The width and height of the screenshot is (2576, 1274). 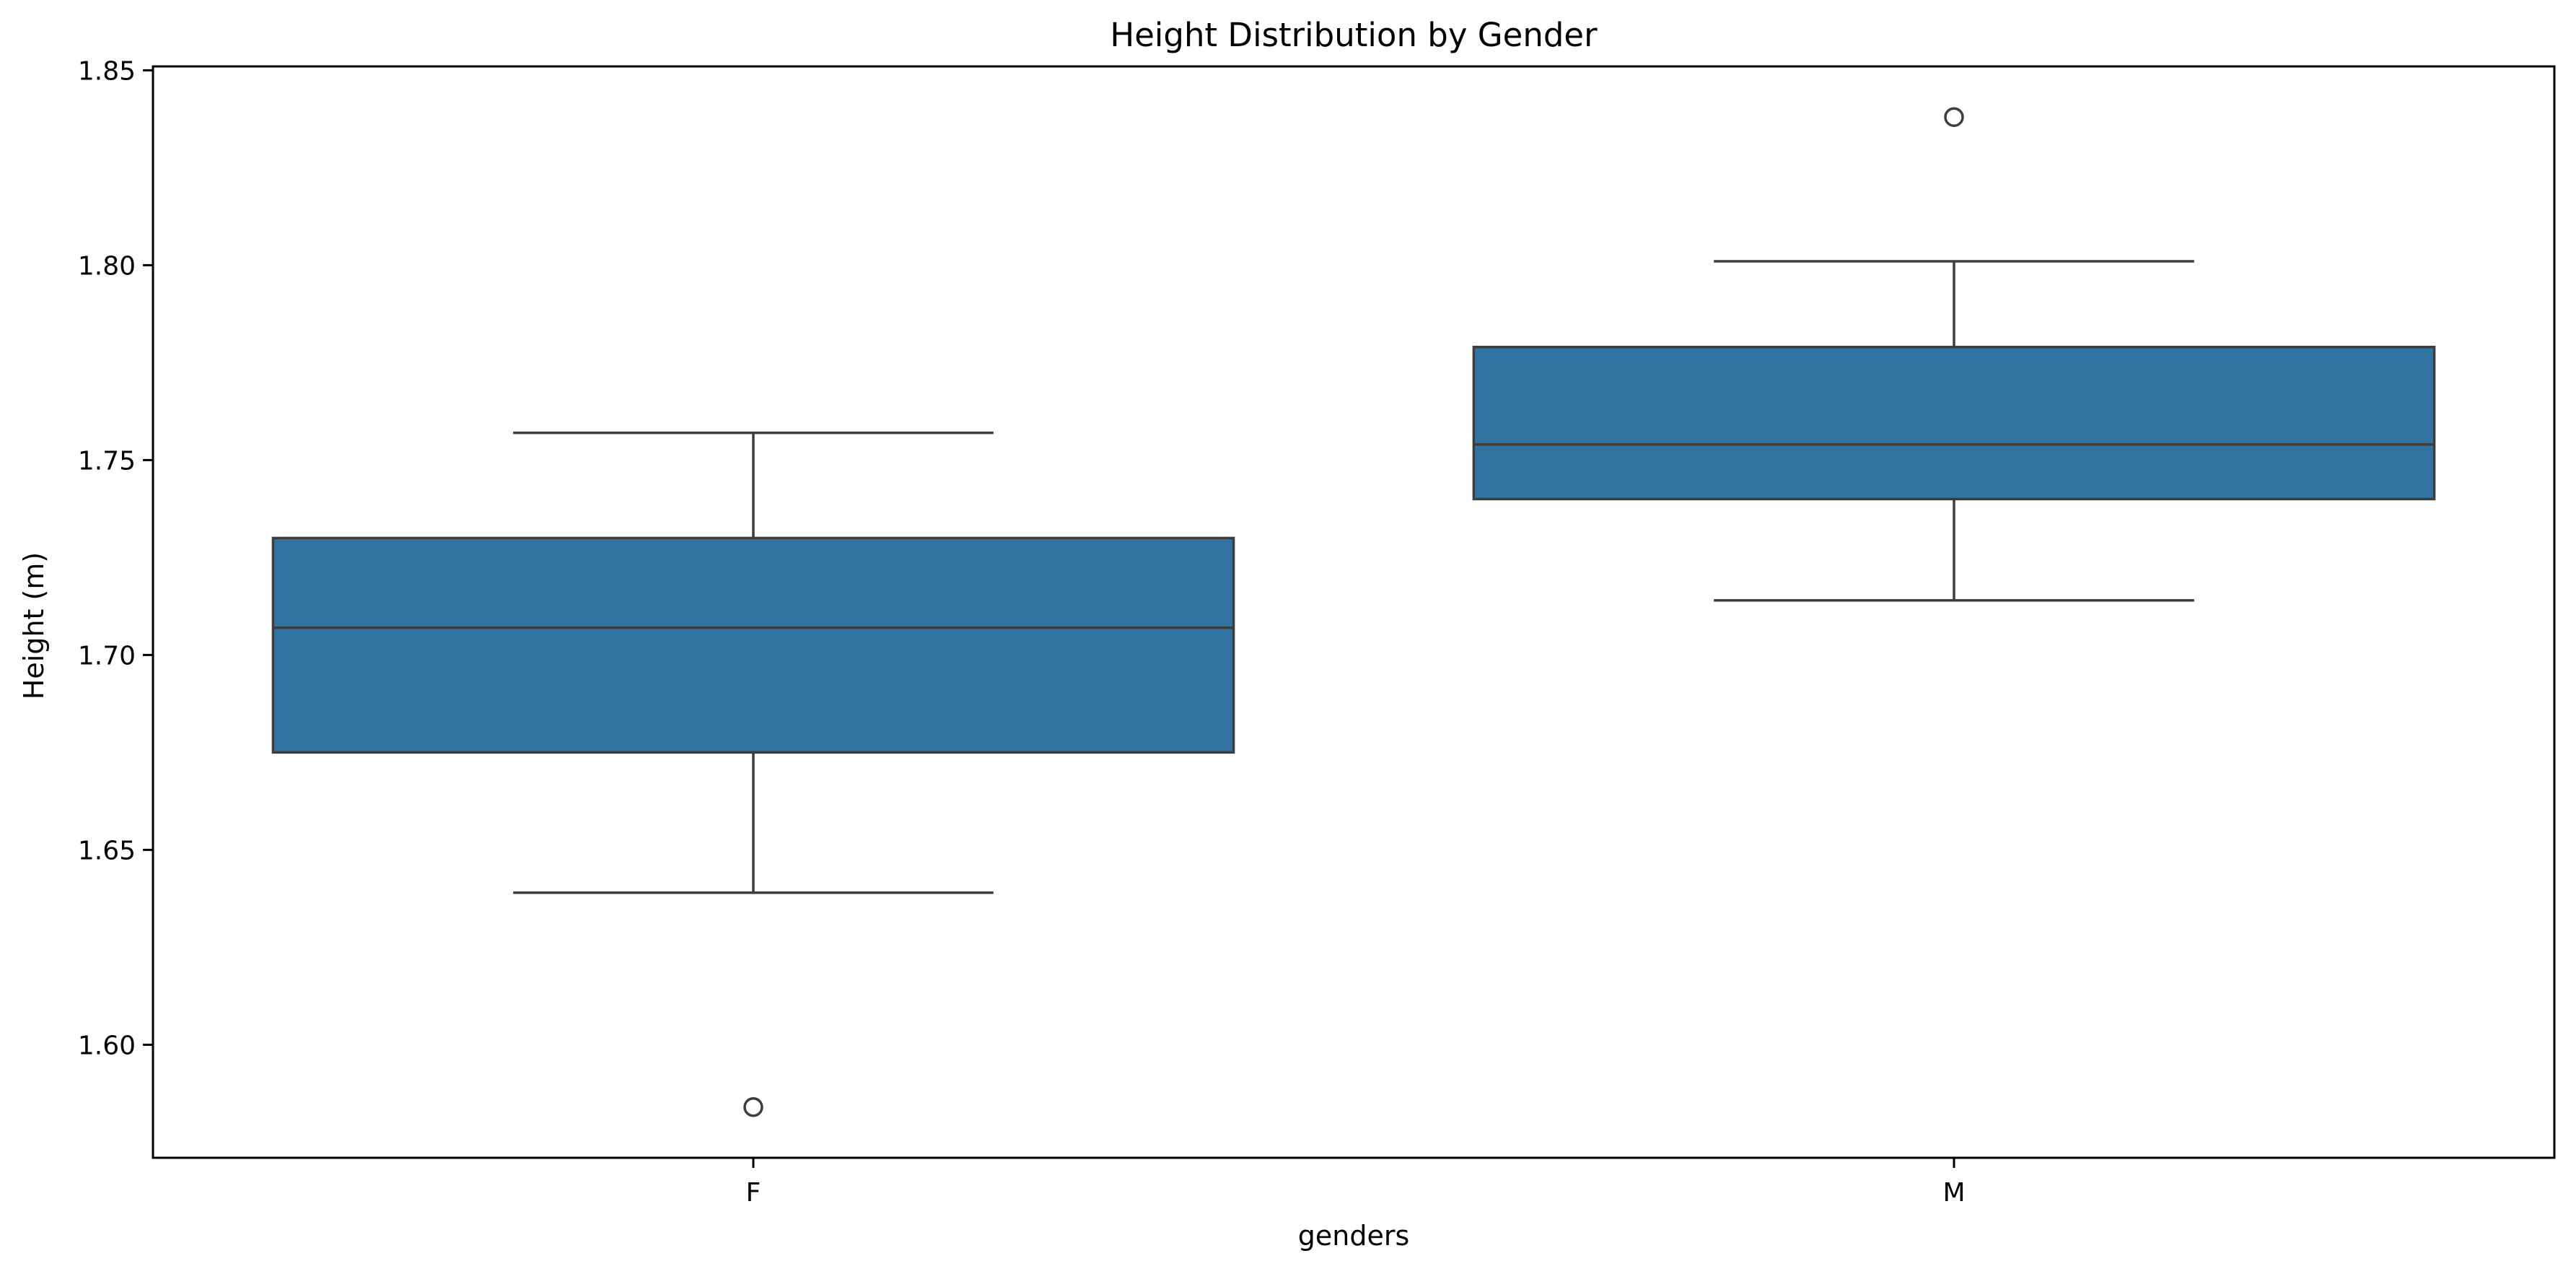 What do you see at coordinates (1354, 35) in the screenshot?
I see `chart-title: Height Distribution by Gender` at bounding box center [1354, 35].